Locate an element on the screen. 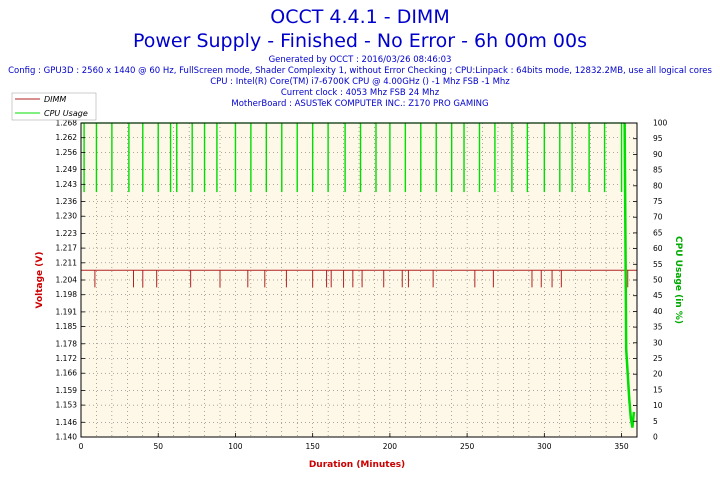 The width and height of the screenshot is (720, 480). y-tick-label: 1.140 is located at coordinates (67, 437).